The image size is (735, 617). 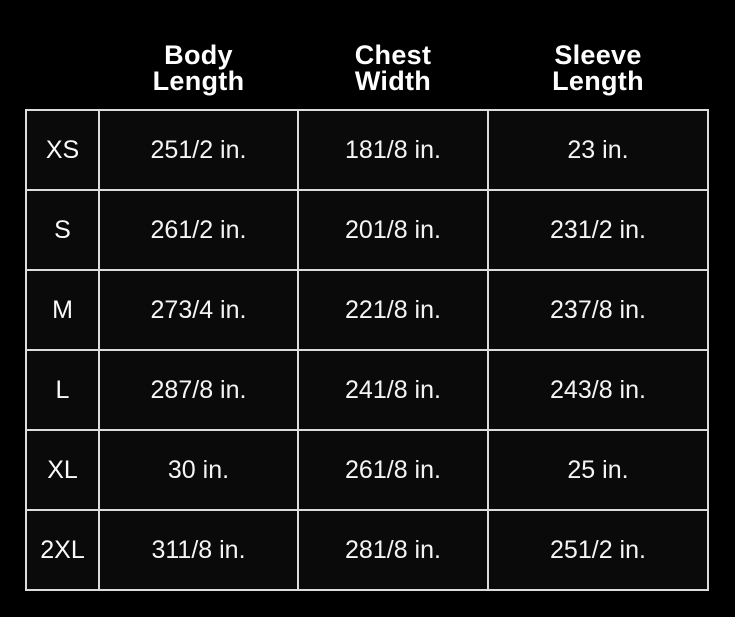 I want to click on table-row: XL 30 in. 261/8 in. 25 in., so click(x=367, y=470).